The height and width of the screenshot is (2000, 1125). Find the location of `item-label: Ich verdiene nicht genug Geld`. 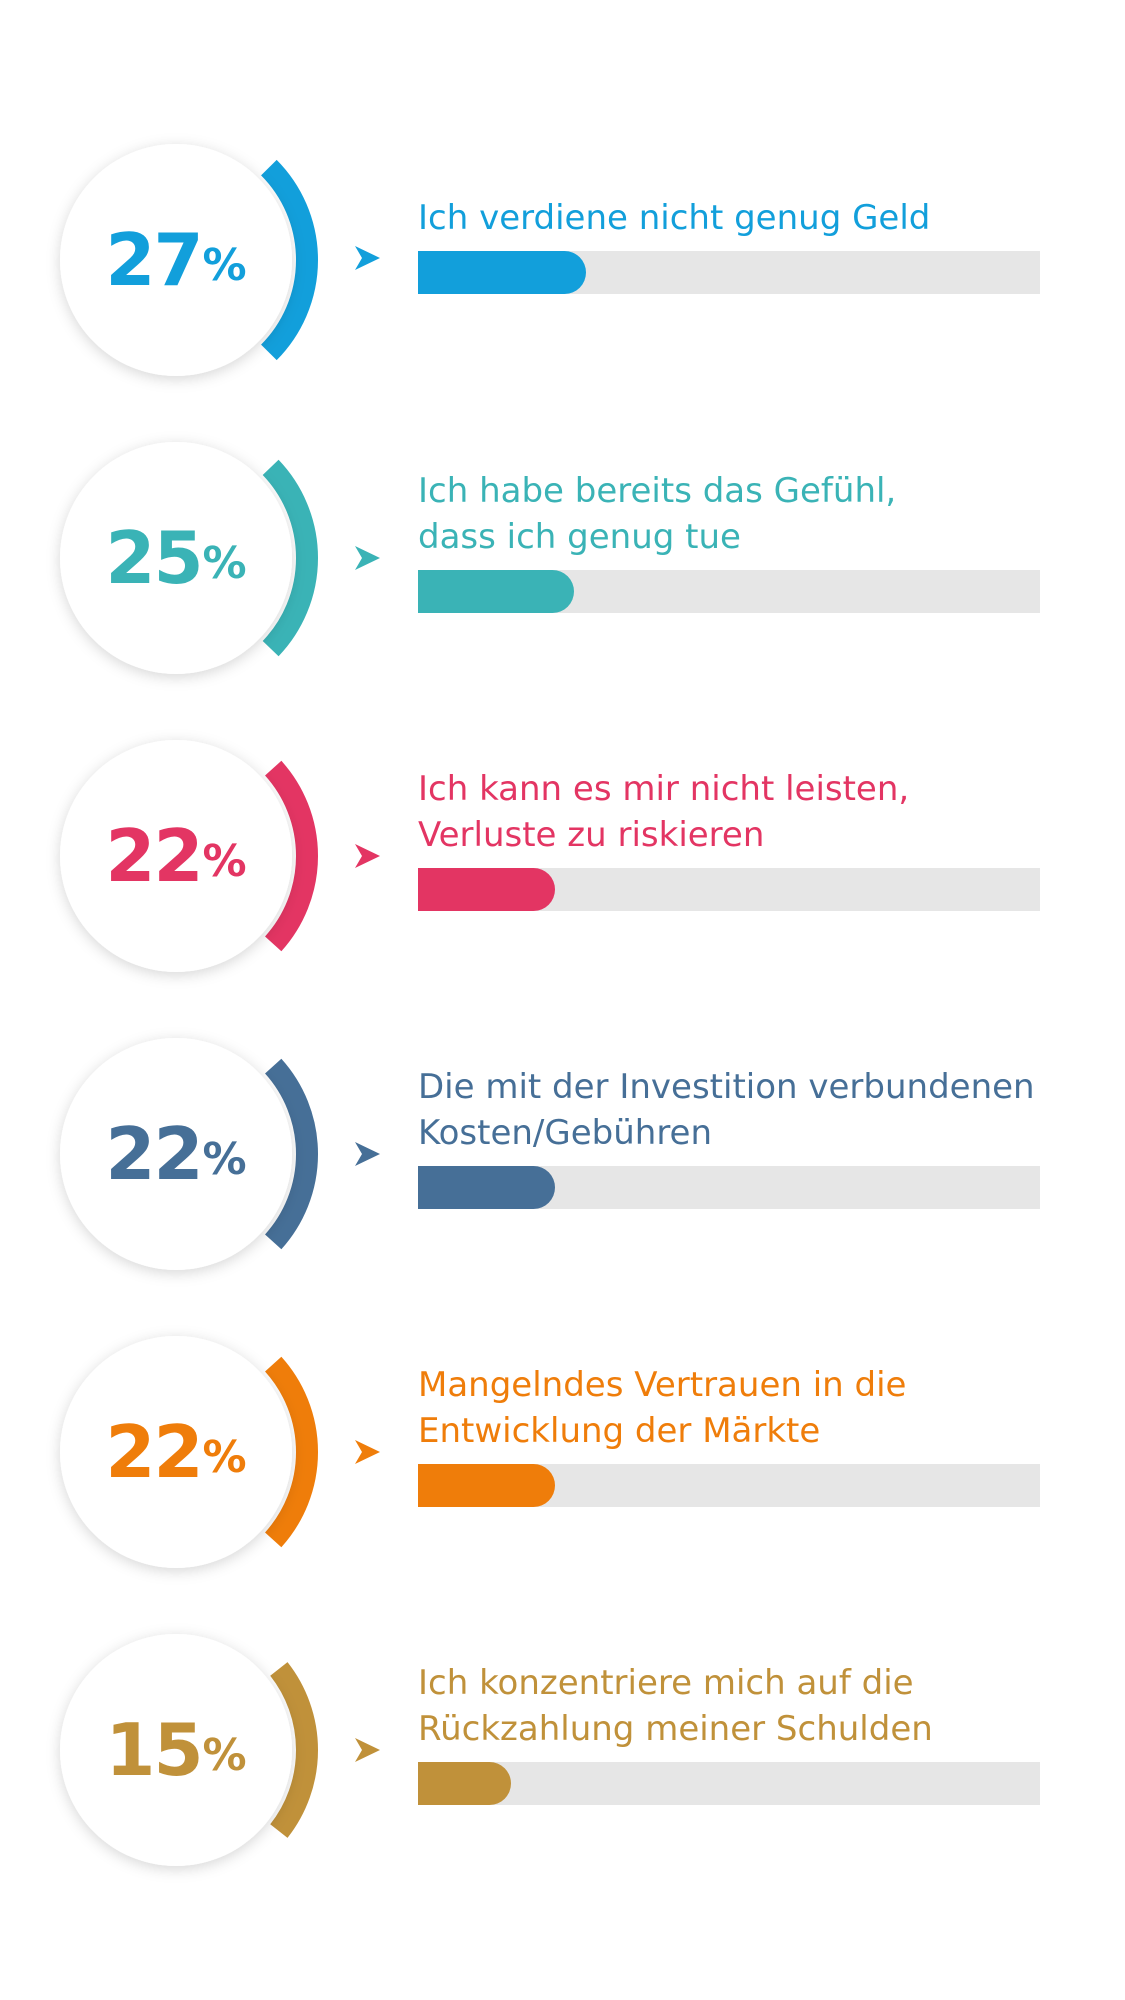

item-label: Ich verdiene nicht genug Geld is located at coordinates (768, 218).